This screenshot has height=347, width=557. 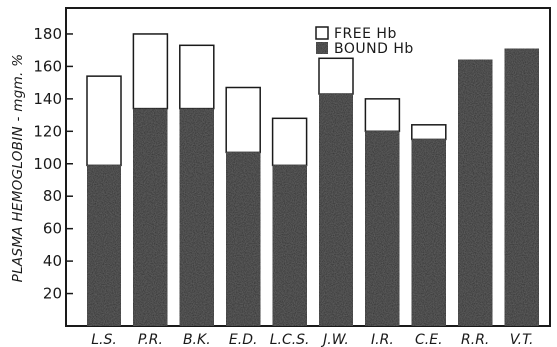 What do you see at coordinates (334, 339) in the screenshot?
I see `x-tick-label: J.W.` at bounding box center [334, 339].